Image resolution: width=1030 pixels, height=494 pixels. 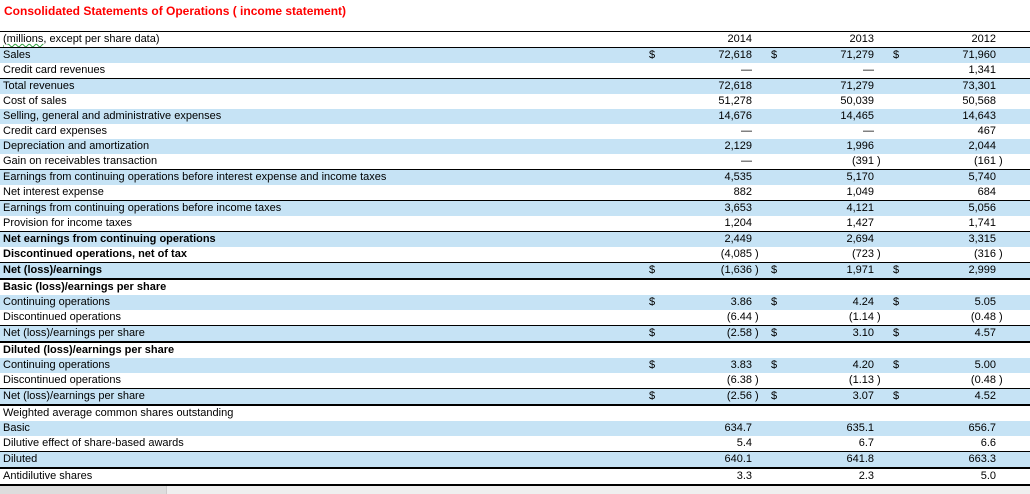 What do you see at coordinates (738, 223) in the screenshot?
I see `value-2014: 1,204` at bounding box center [738, 223].